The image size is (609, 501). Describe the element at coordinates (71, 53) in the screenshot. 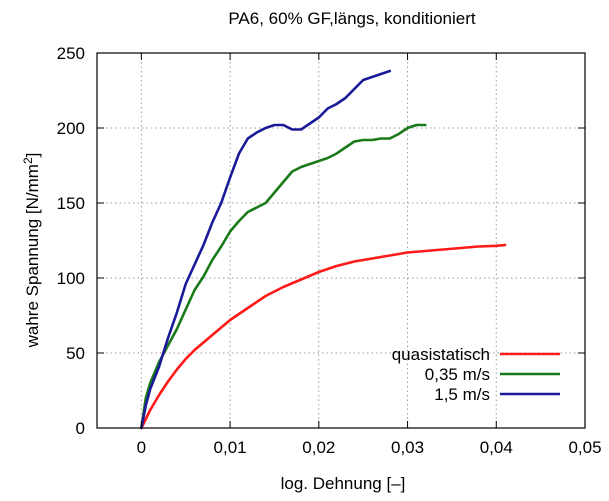

I see `y-tick-label: 250` at that location.